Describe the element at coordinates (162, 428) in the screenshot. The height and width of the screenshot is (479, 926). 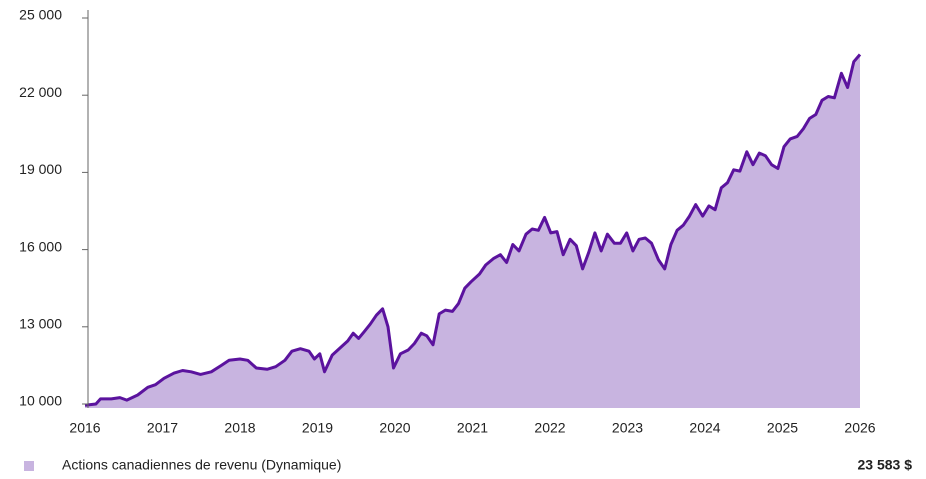
I see `x-tick-label: 2017` at that location.